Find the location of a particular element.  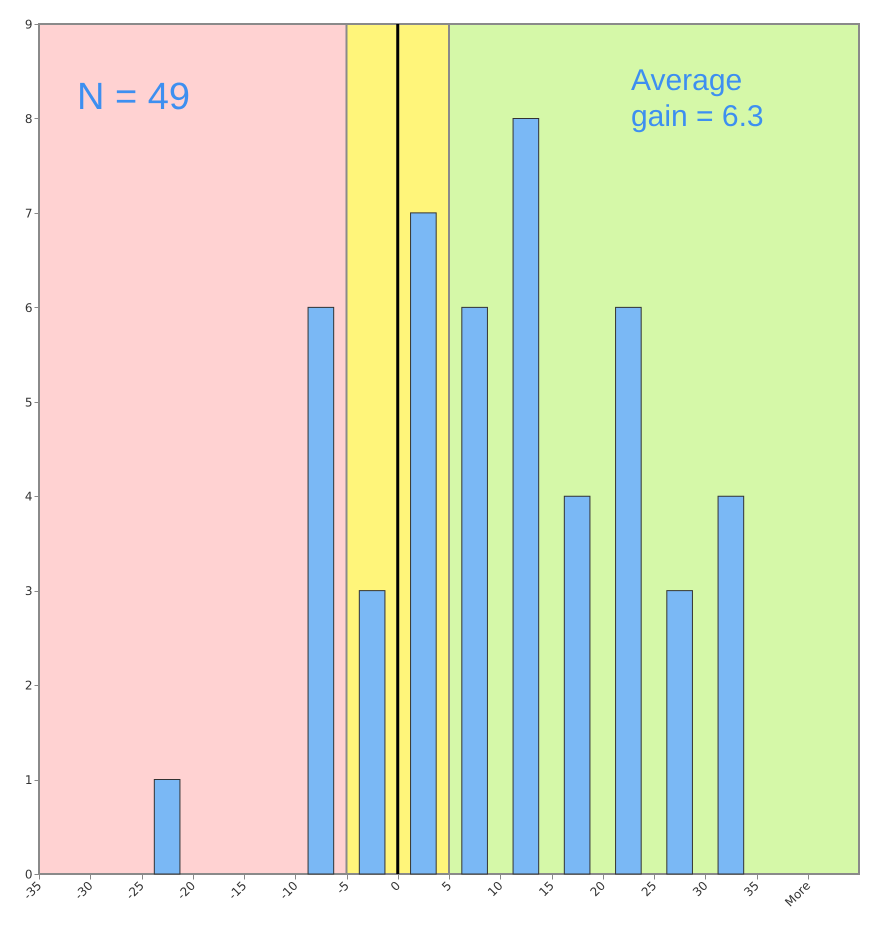

x-tick-label: 15 is located at coordinates (546, 889).